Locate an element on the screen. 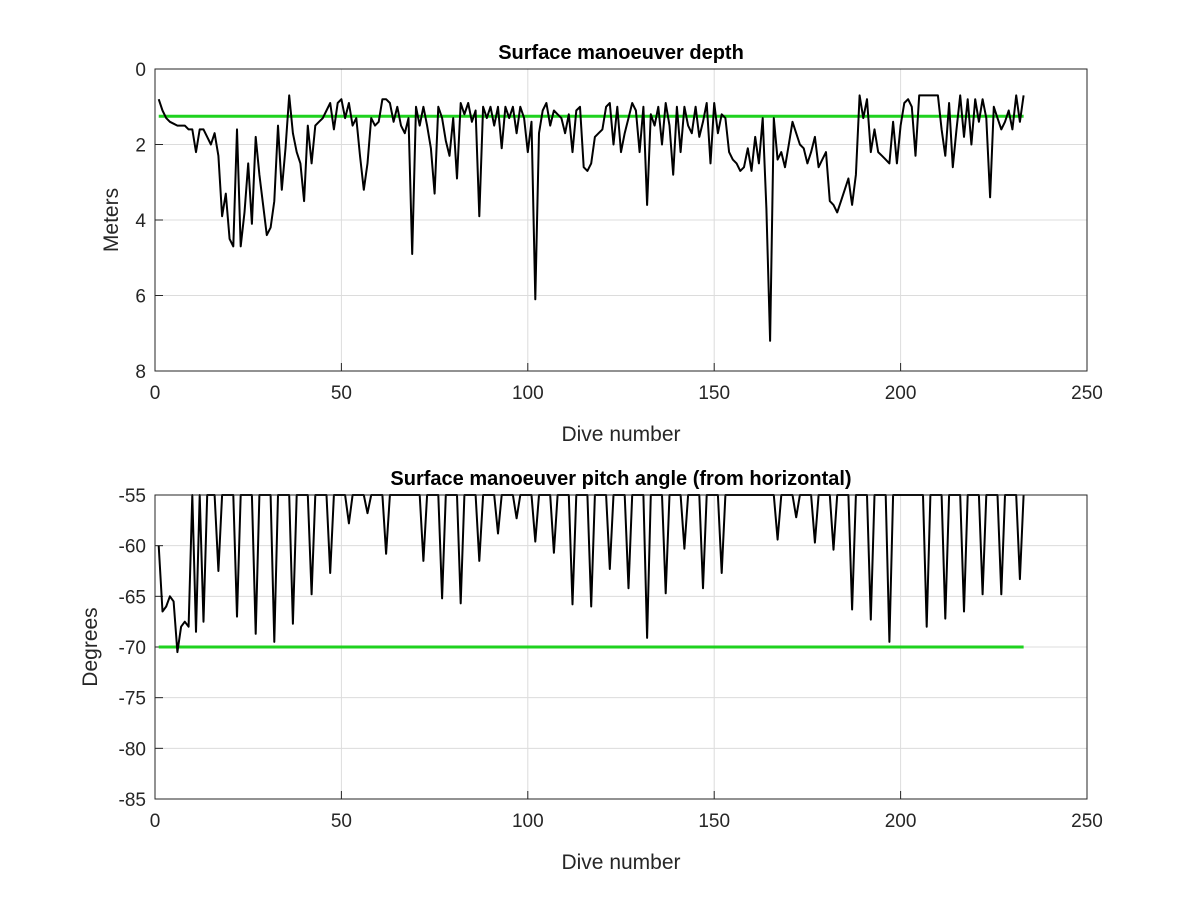 The image size is (1200, 900). pitch-x-tick-label: 250 is located at coordinates (1087, 821).